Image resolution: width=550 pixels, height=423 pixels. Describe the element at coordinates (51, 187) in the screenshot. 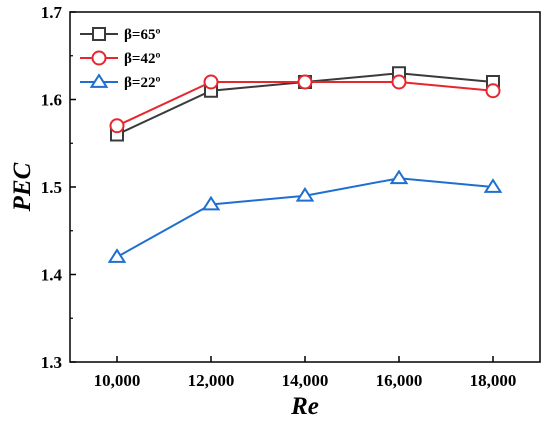

I see `y-tick-label: 1.5` at that location.